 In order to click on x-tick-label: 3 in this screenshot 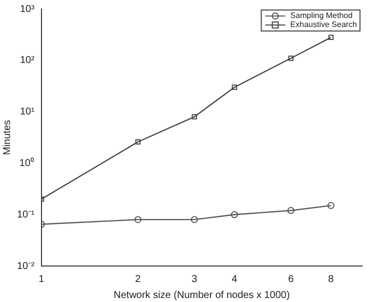, I will do `click(195, 279)`.